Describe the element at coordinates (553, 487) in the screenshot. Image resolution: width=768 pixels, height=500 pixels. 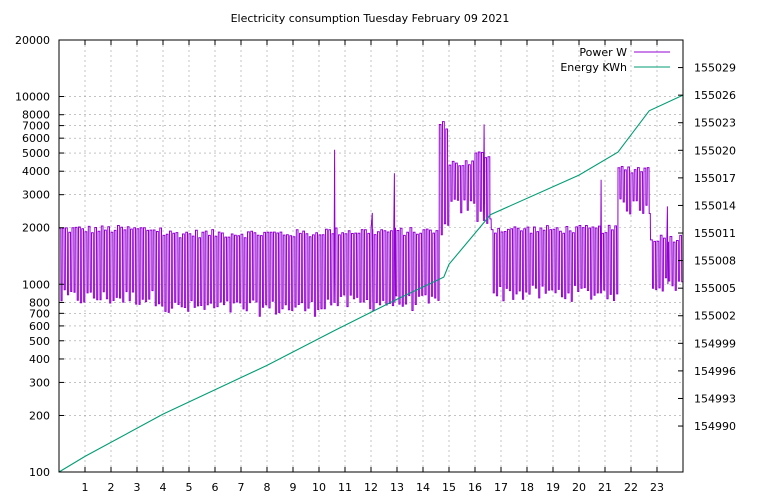
I see `x-tick-label: 19` at that location.